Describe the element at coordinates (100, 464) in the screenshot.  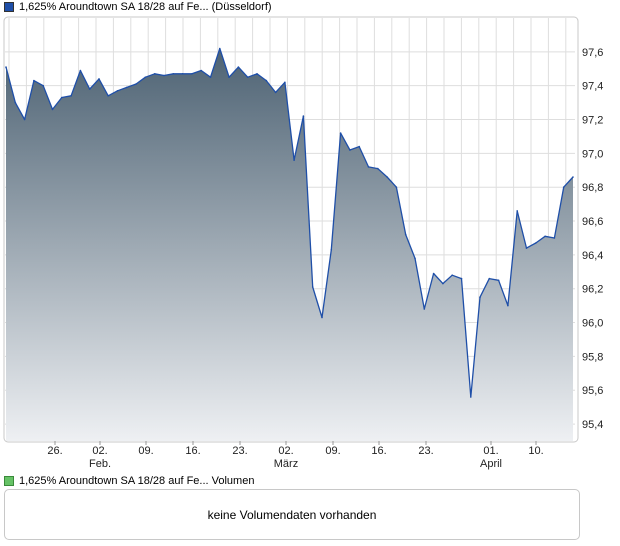
I see `x-month-label: Feb.` at that location.